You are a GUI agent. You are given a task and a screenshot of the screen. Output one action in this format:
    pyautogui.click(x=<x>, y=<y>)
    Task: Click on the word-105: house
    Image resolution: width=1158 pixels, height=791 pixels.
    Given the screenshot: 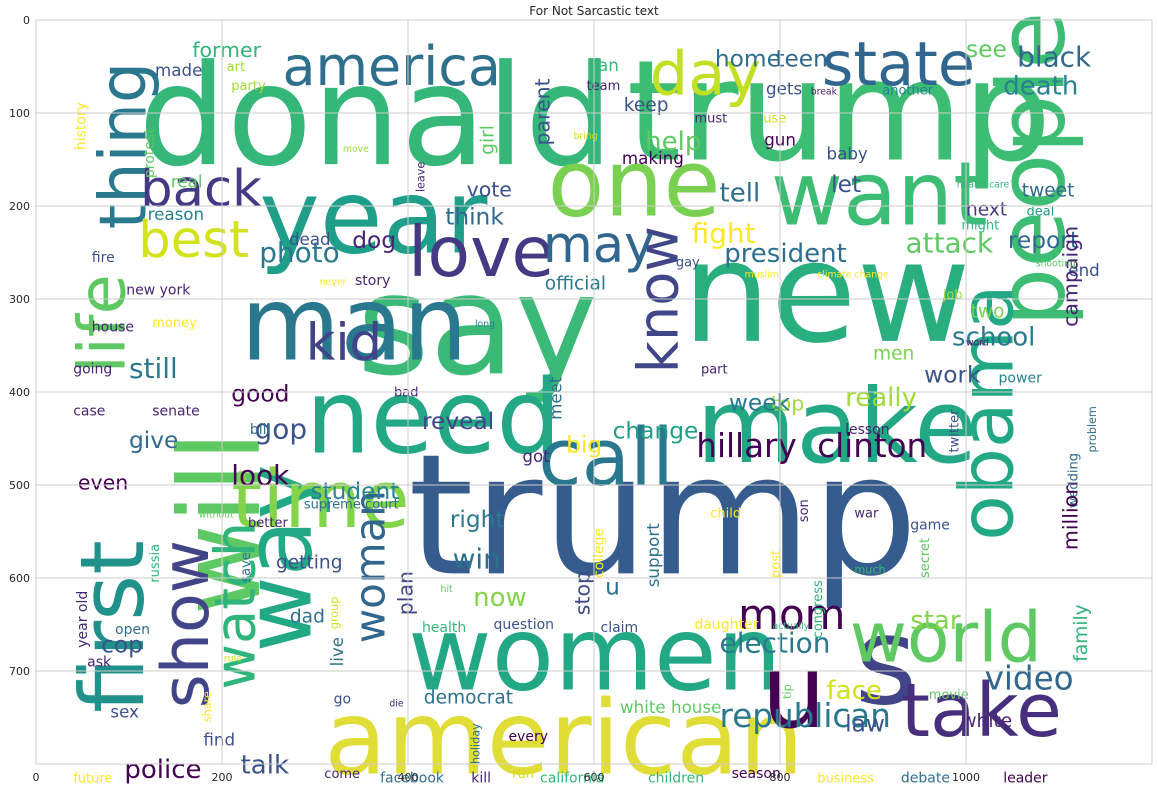 What is the action you would take?
    pyautogui.click(x=113, y=328)
    